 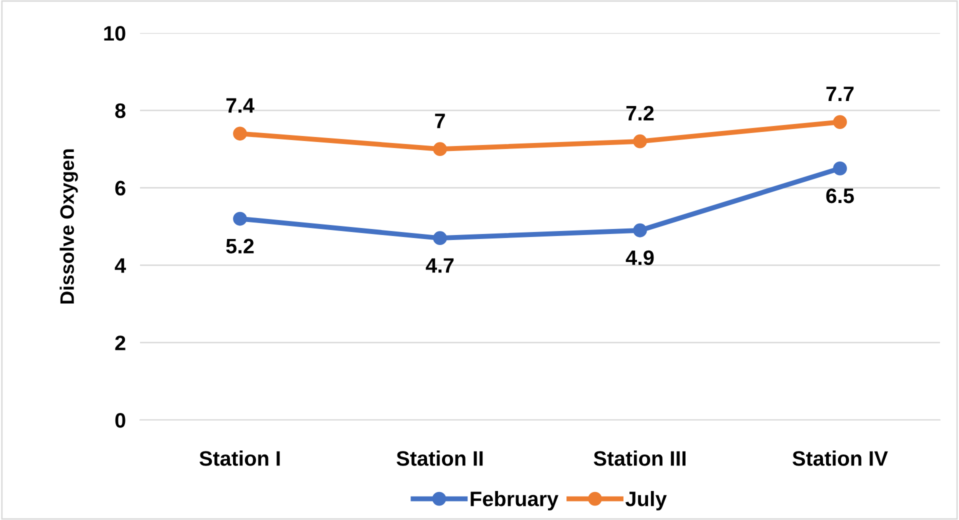 What do you see at coordinates (840, 196) in the screenshot?
I see `data-label: 6.5` at bounding box center [840, 196].